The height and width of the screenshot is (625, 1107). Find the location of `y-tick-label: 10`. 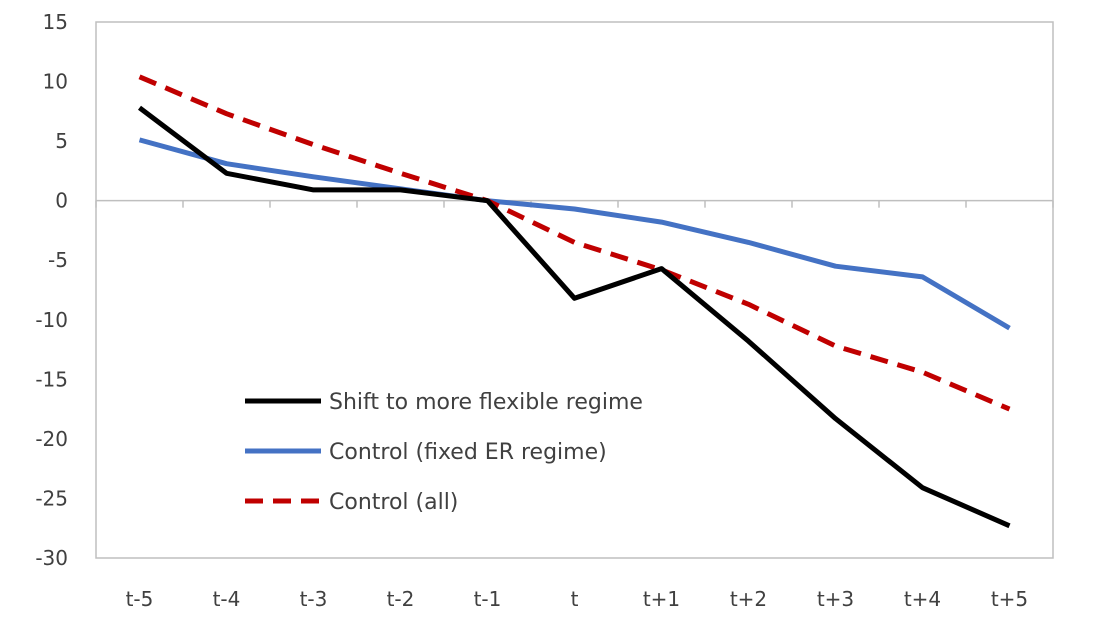

y-tick-label: 10 is located at coordinates (55, 82).